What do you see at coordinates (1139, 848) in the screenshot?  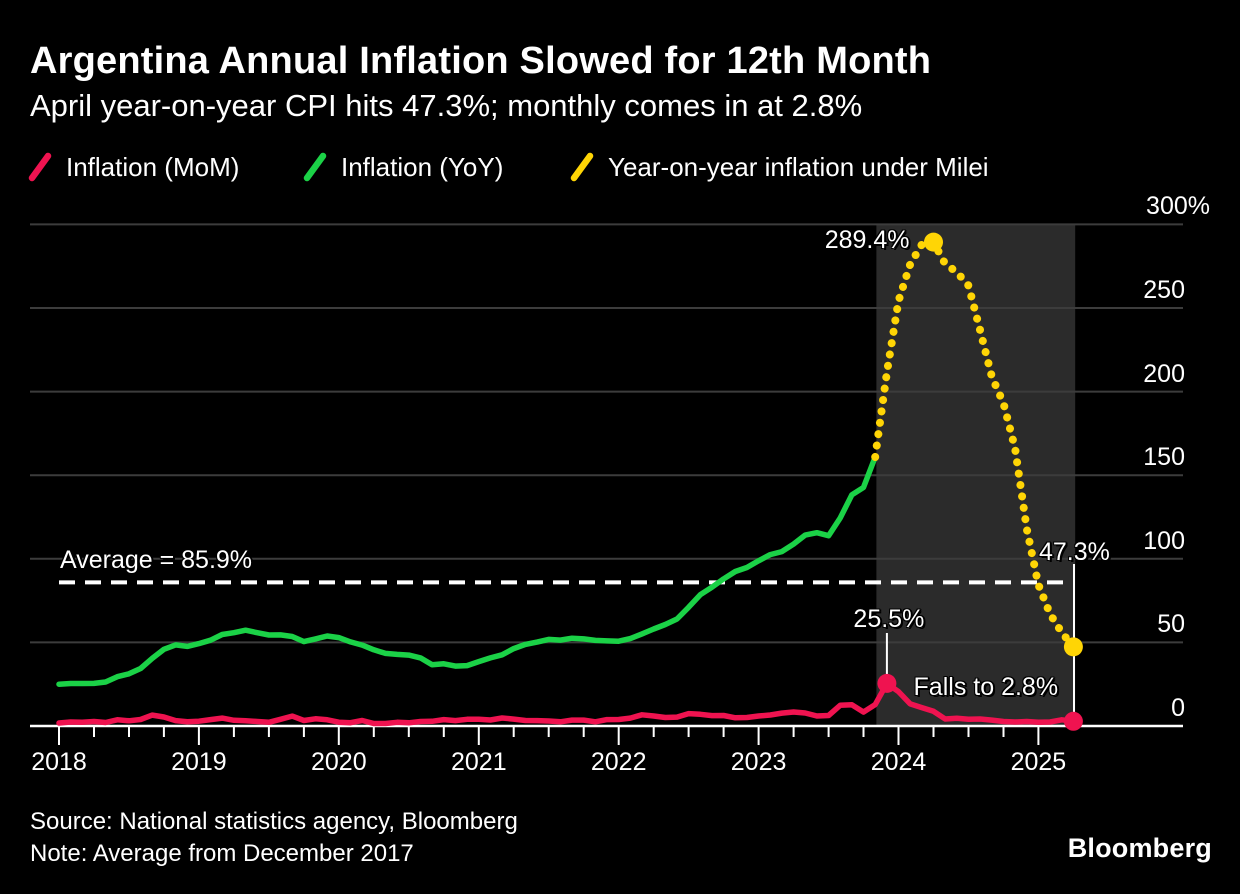 I see `bloomberg-logo: Bloomberg` at bounding box center [1139, 848].